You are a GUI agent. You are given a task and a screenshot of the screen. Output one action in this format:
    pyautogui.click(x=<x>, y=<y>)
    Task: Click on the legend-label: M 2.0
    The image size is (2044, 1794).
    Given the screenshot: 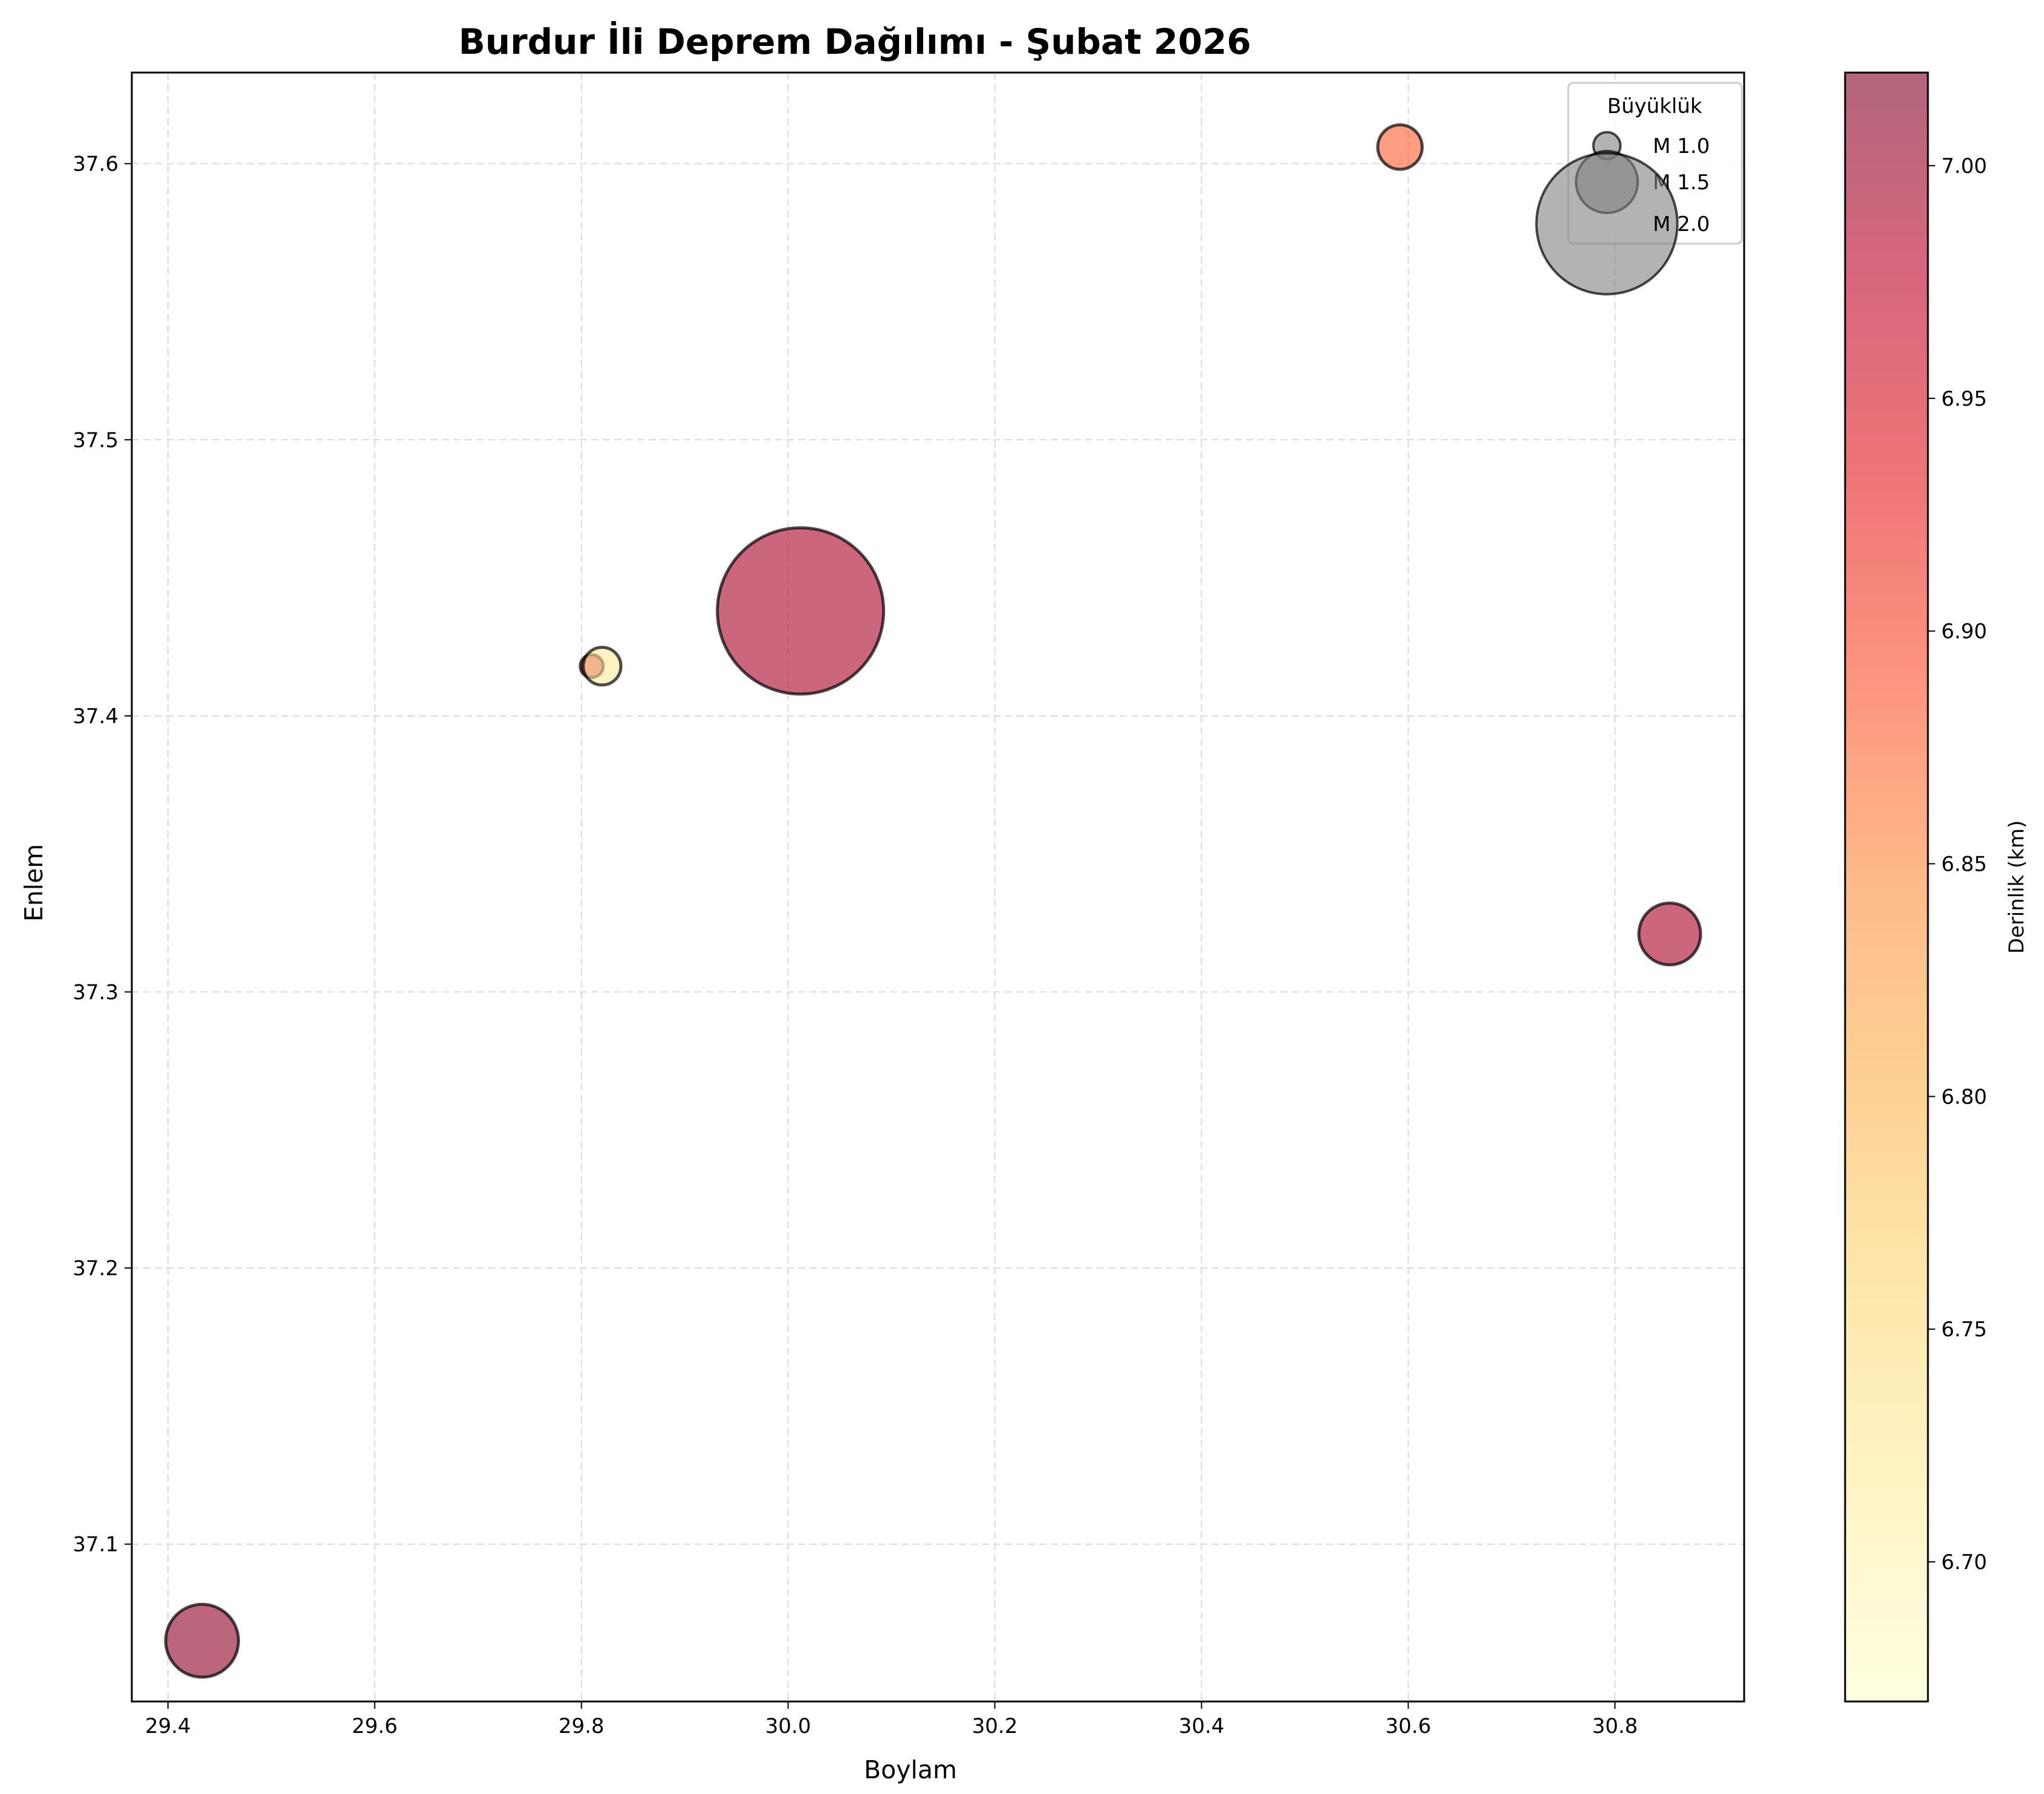 What is the action you would take?
    pyautogui.click(x=1681, y=224)
    